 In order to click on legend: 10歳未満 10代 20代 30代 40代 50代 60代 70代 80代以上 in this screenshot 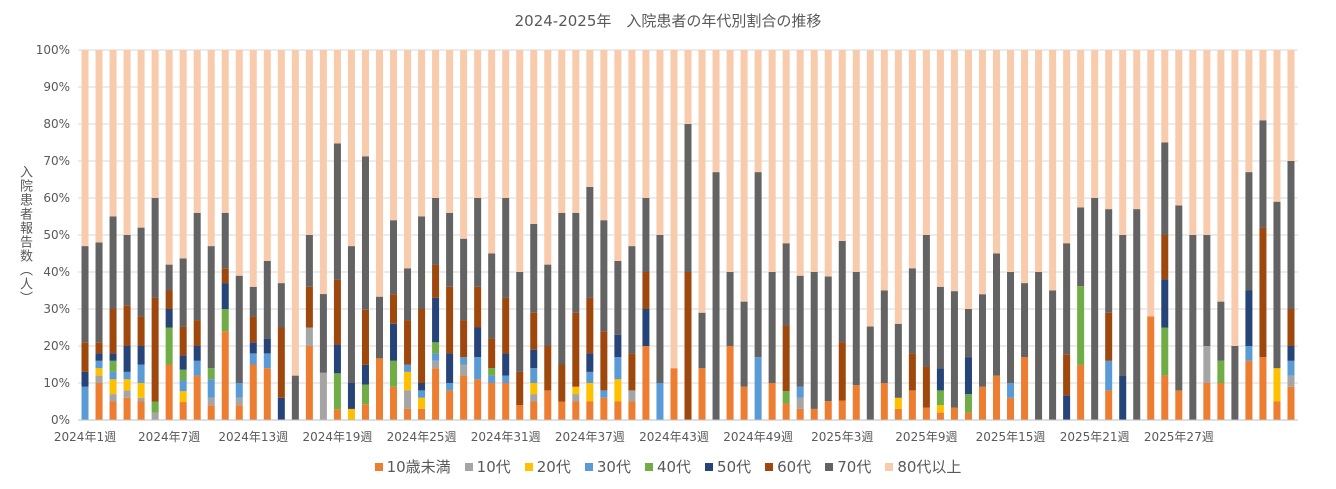, I will do `click(668, 466)`.